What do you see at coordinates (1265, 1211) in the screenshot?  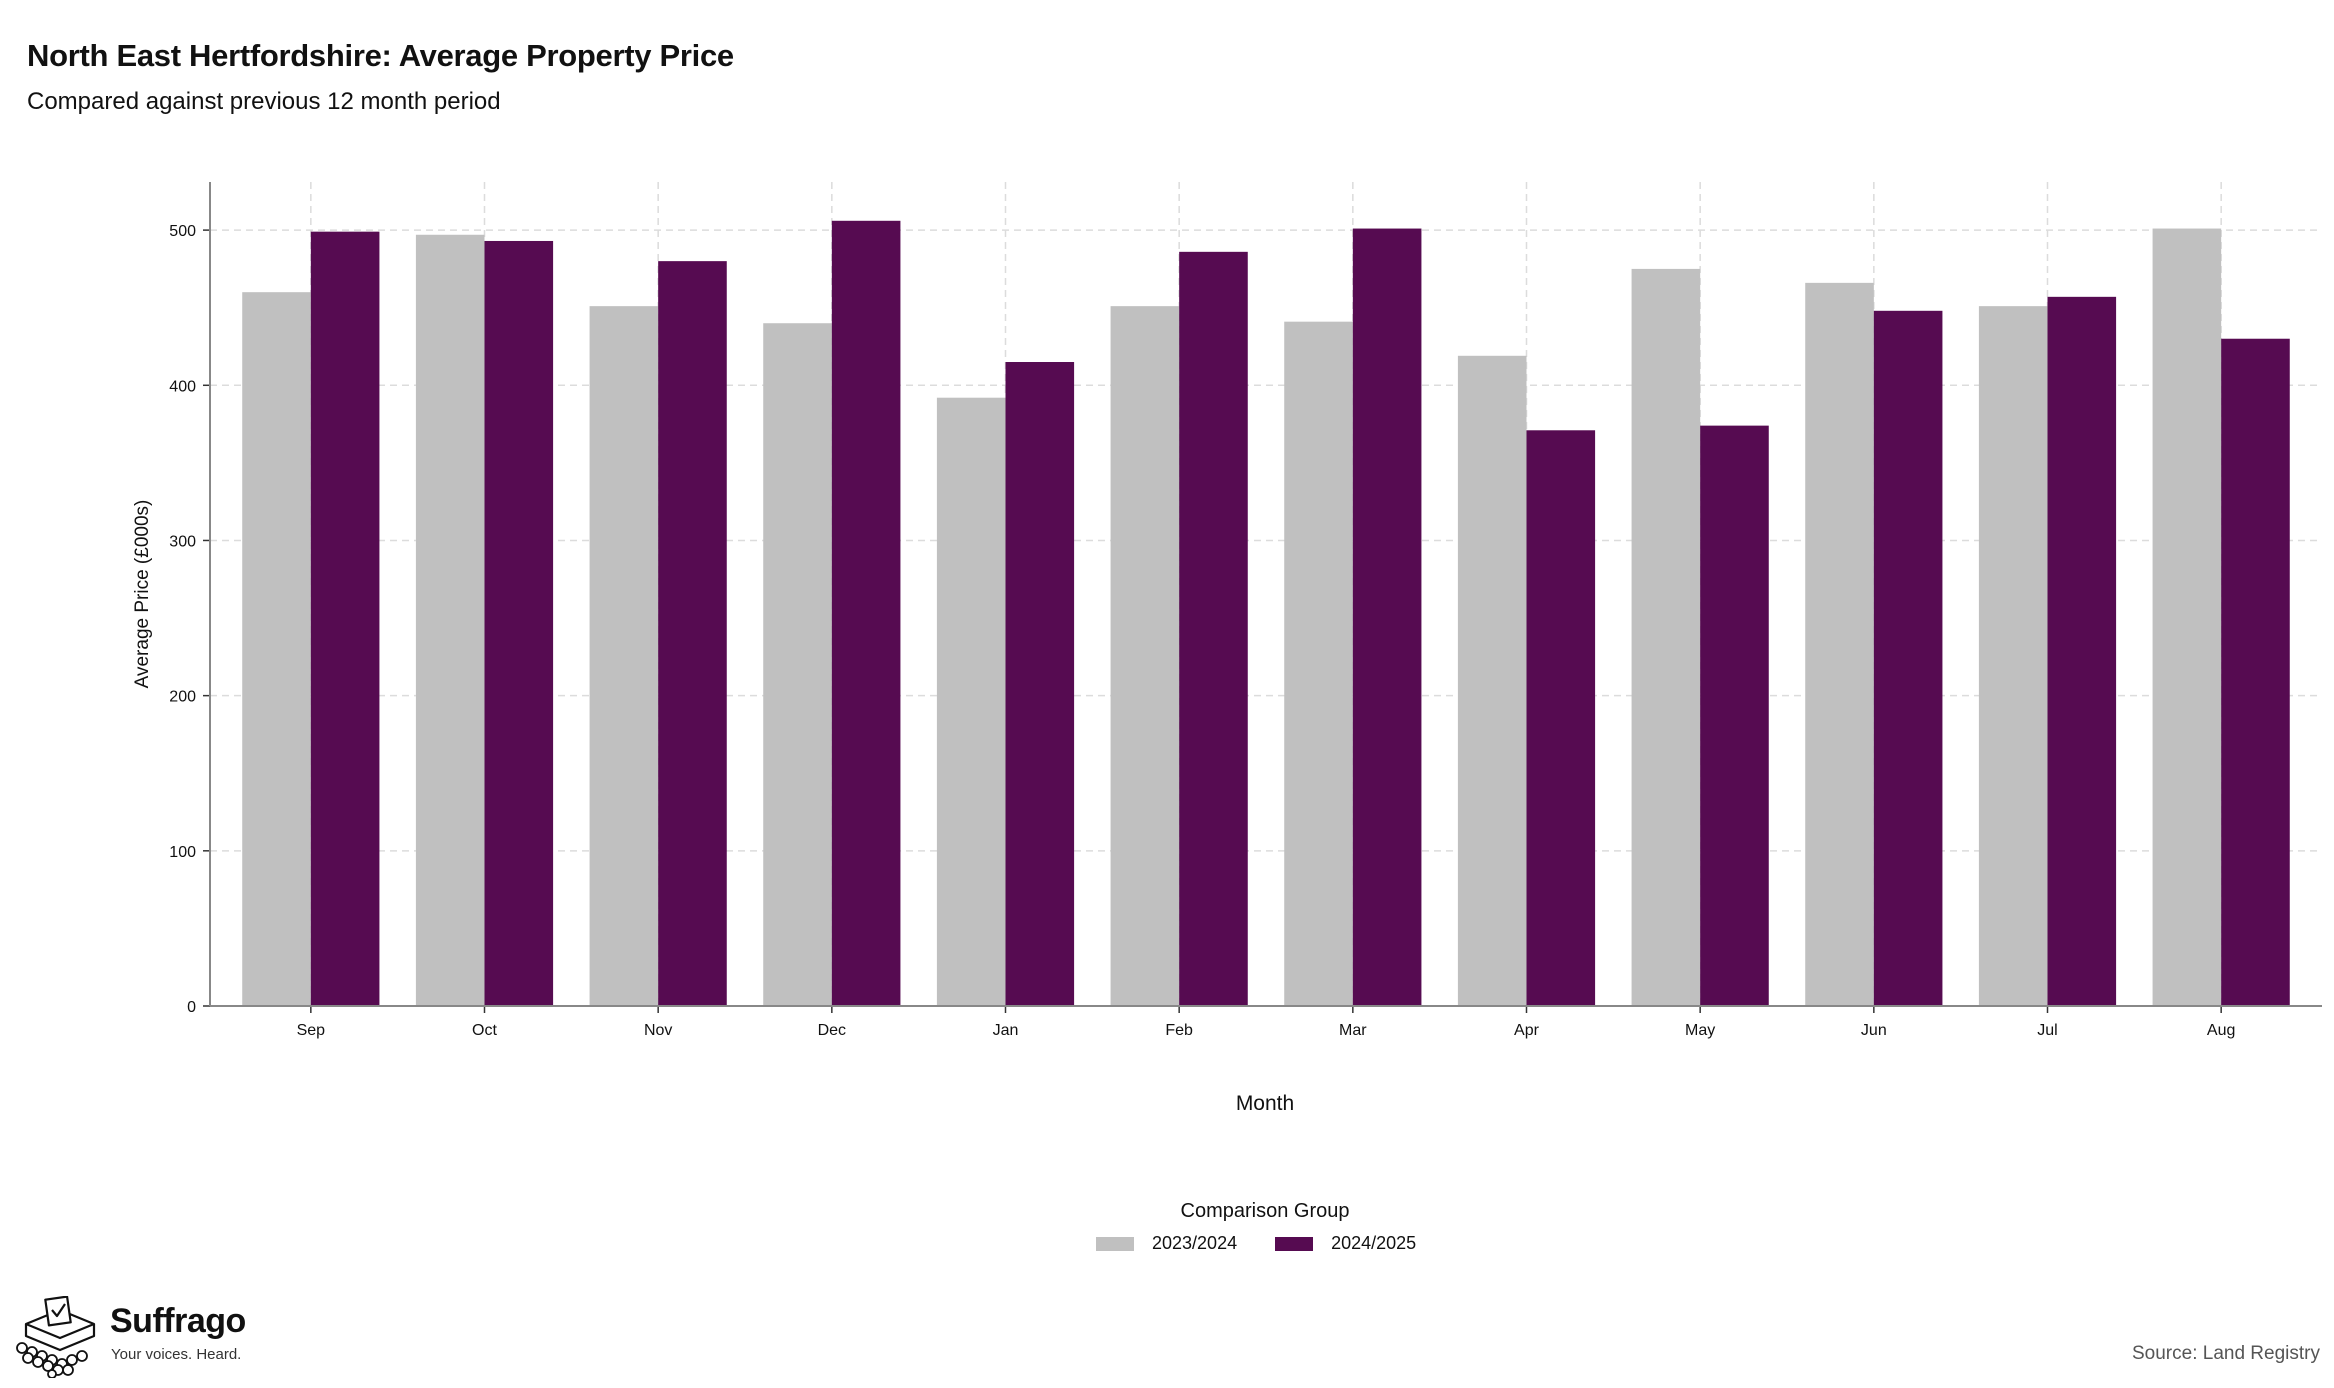 I see `legend-title: Comparison Group` at bounding box center [1265, 1211].